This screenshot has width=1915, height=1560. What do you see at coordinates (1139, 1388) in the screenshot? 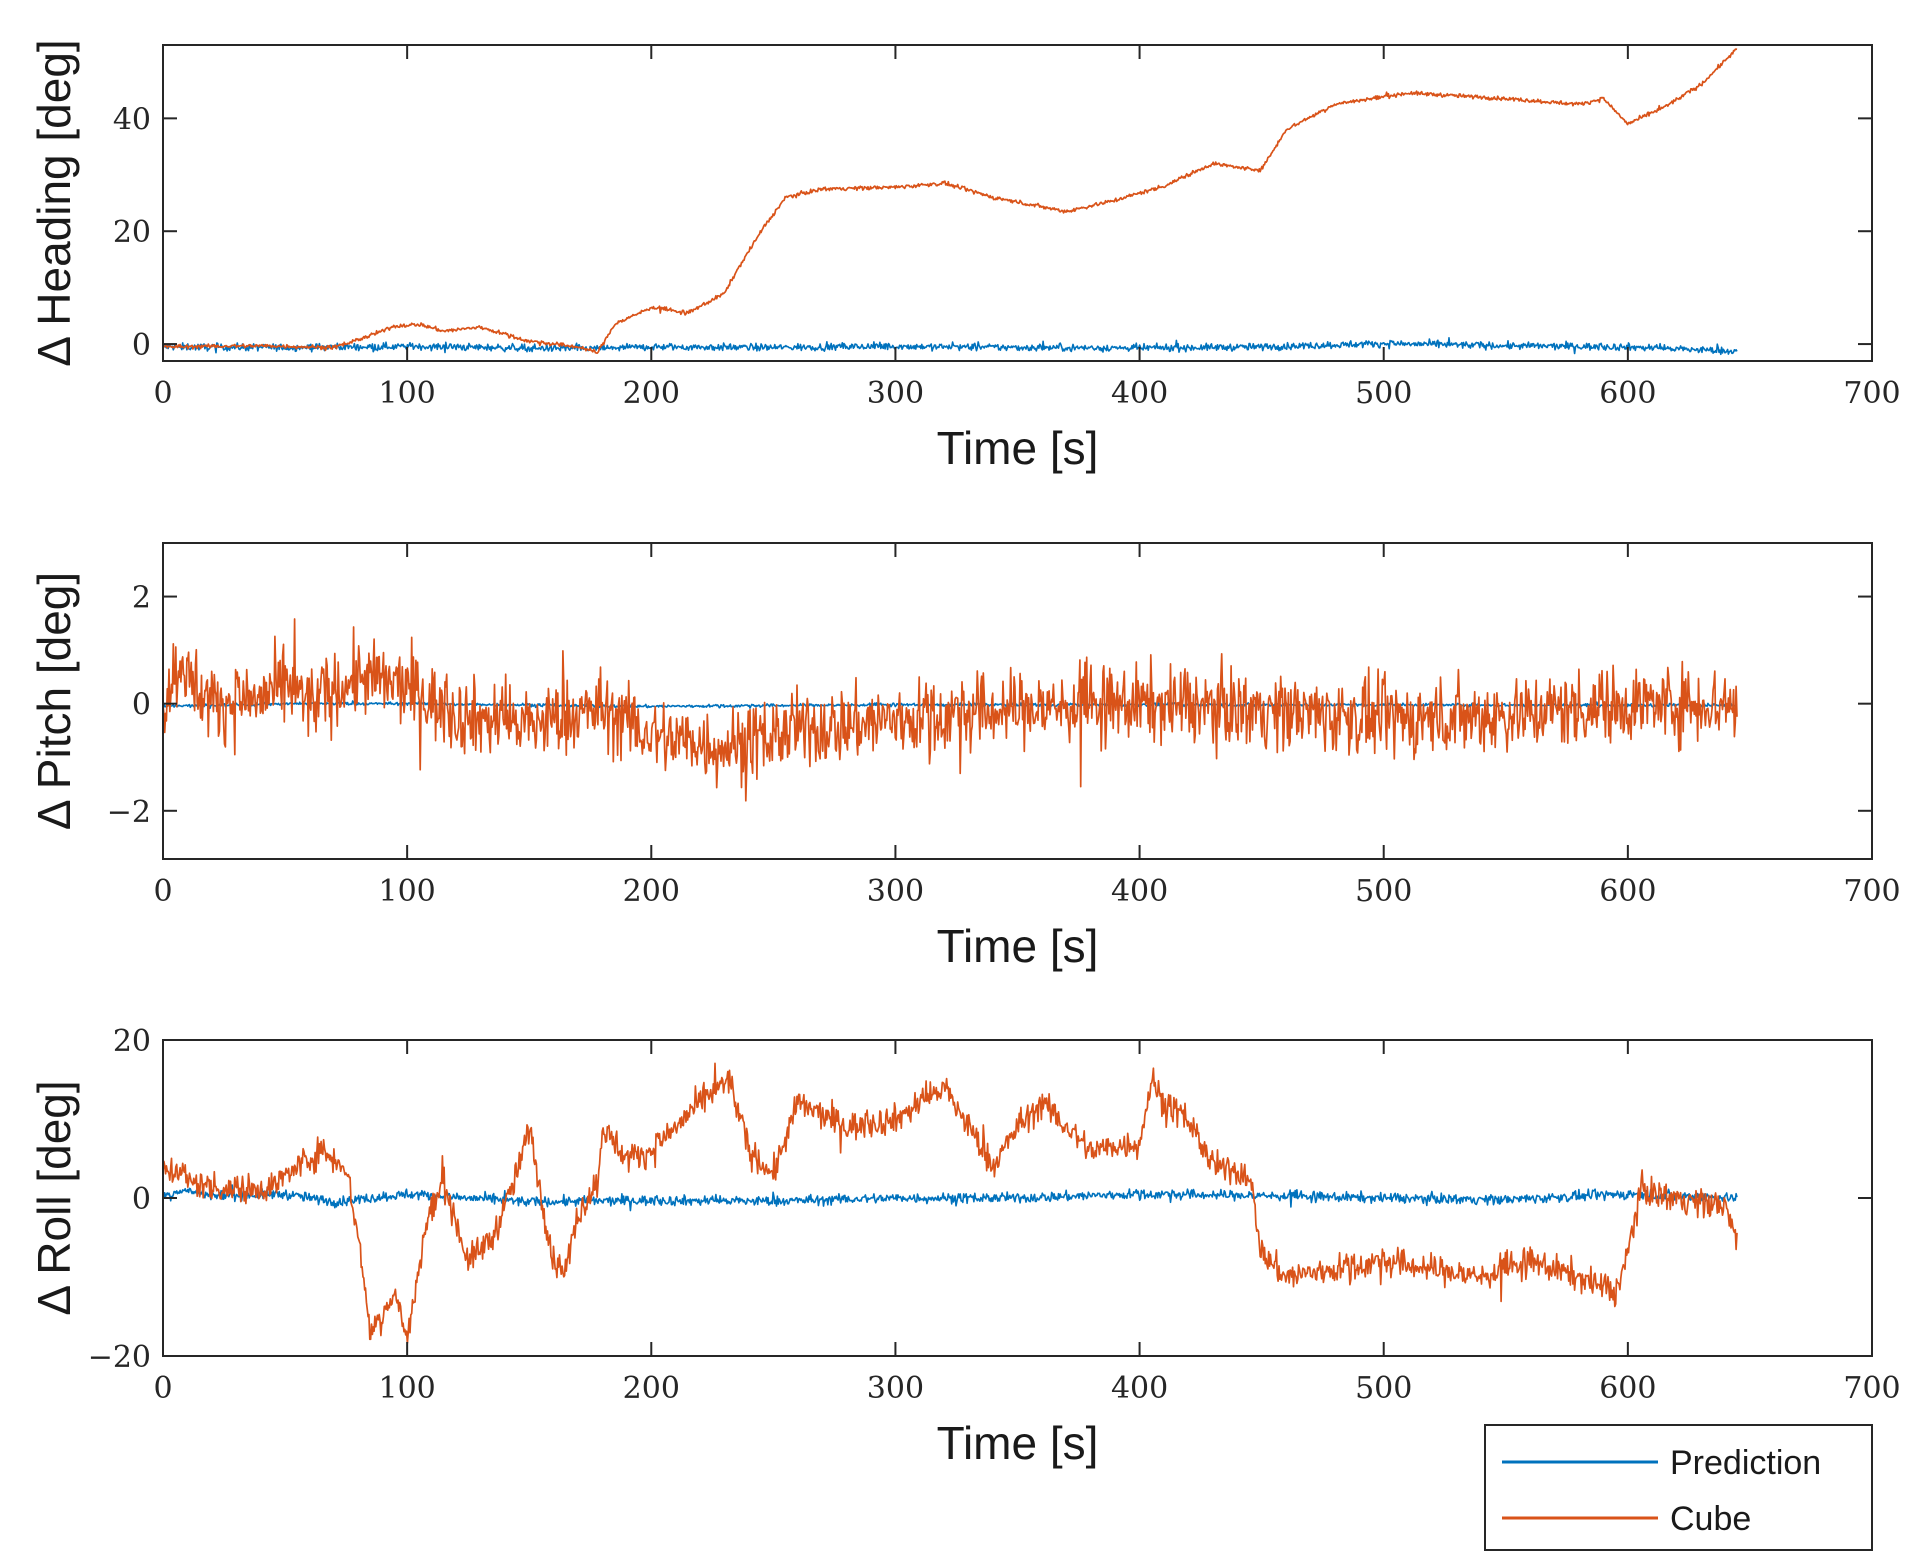
I see `xtick-label-roll-400: 400` at bounding box center [1139, 1388].